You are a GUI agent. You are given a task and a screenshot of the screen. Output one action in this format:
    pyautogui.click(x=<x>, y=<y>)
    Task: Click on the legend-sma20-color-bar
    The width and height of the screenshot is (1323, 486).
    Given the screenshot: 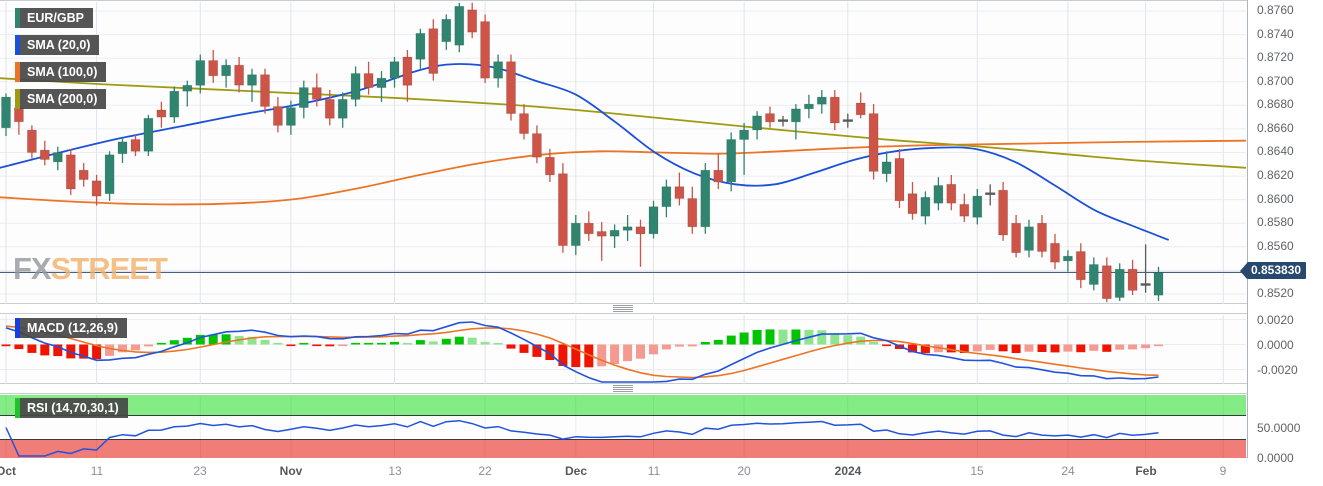 What is the action you would take?
    pyautogui.click(x=17, y=45)
    